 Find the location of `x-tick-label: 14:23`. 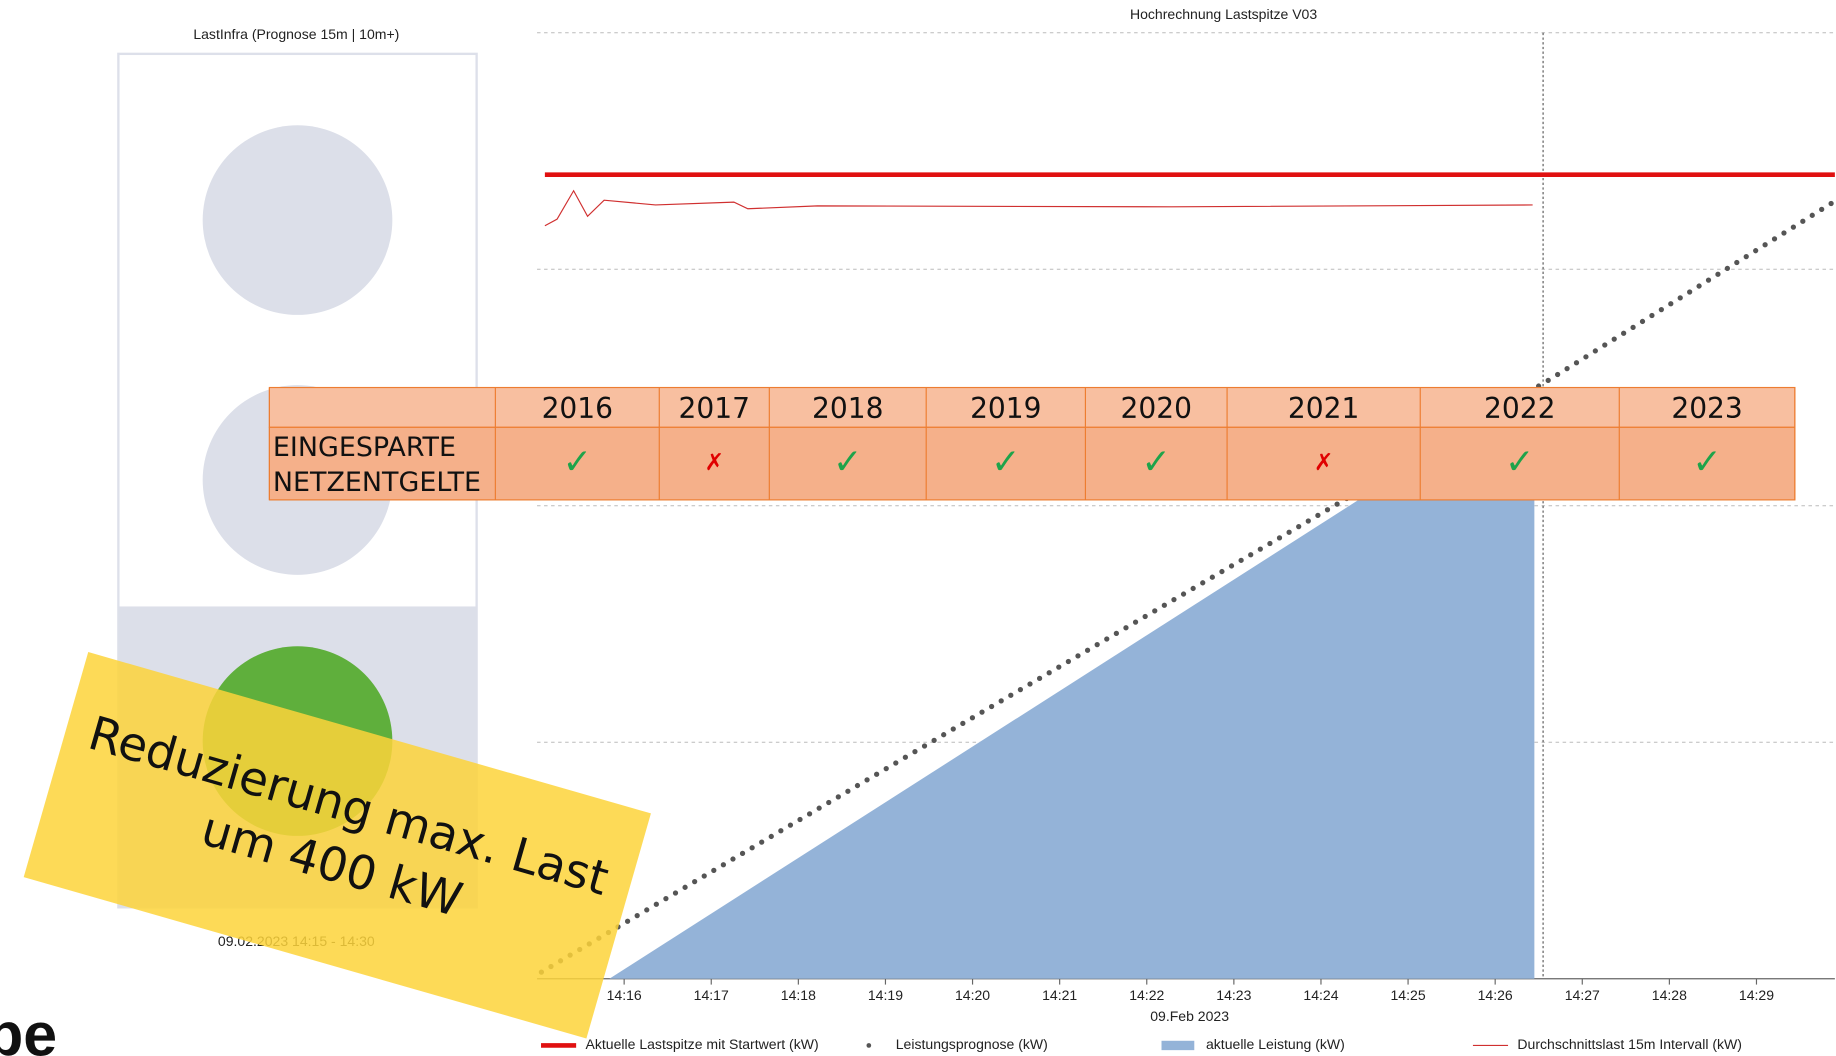

x-tick-label: 14:23 is located at coordinates (1233, 995).